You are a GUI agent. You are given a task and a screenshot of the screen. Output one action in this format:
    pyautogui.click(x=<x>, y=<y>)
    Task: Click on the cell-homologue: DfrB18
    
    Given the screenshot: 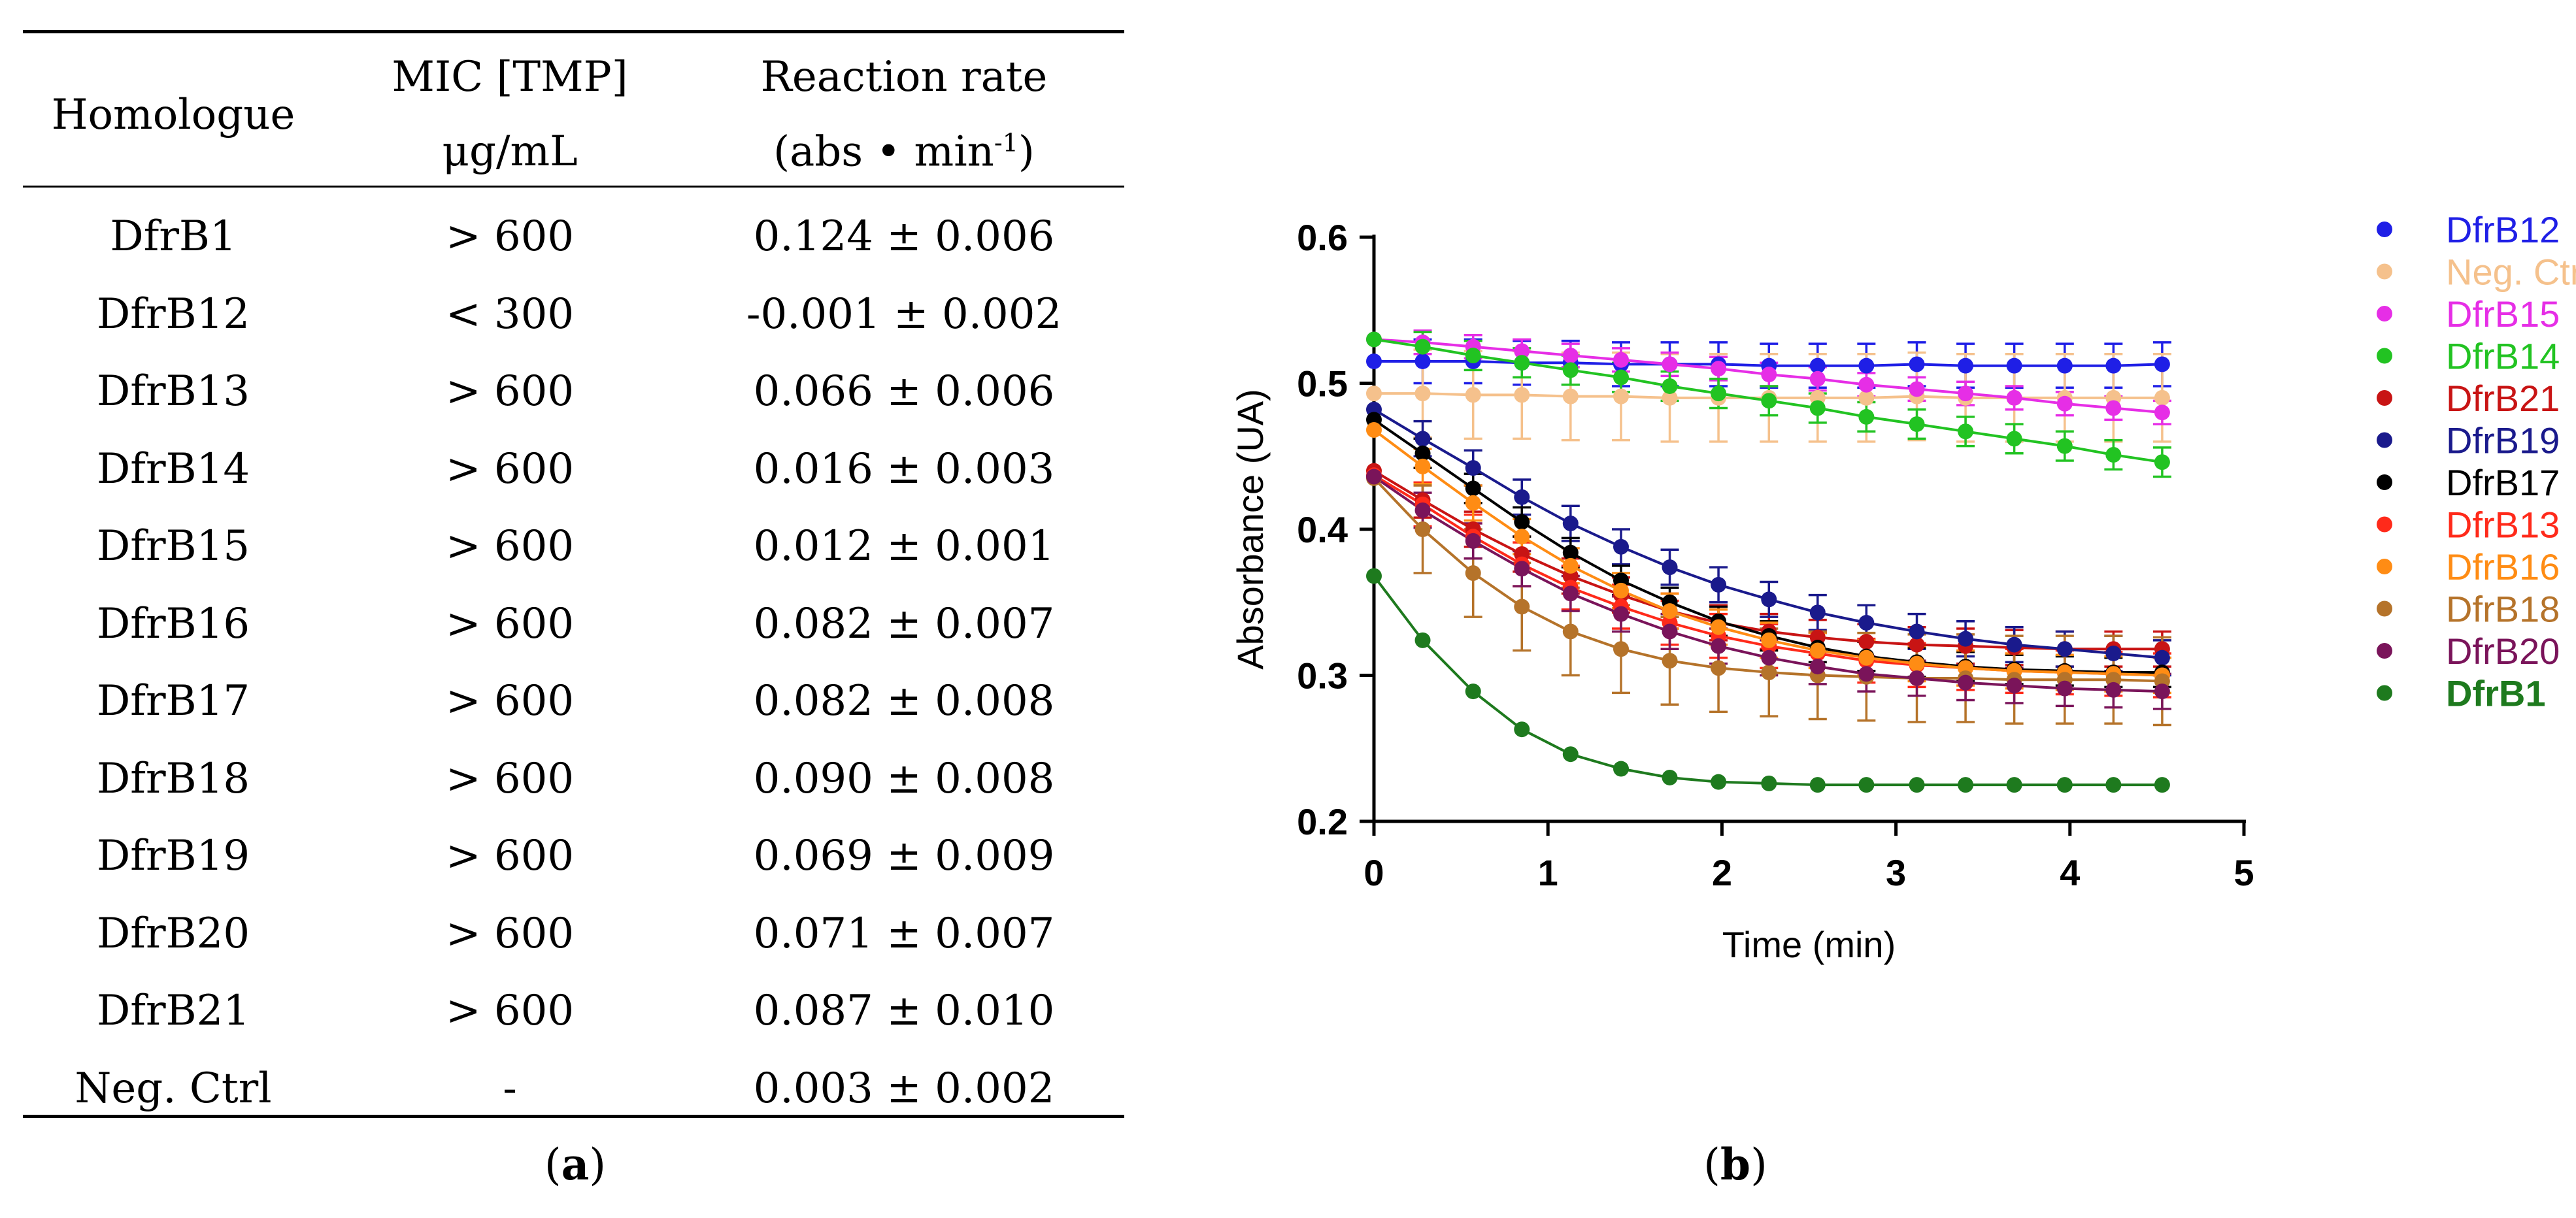 What is the action you would take?
    pyautogui.click(x=173, y=778)
    